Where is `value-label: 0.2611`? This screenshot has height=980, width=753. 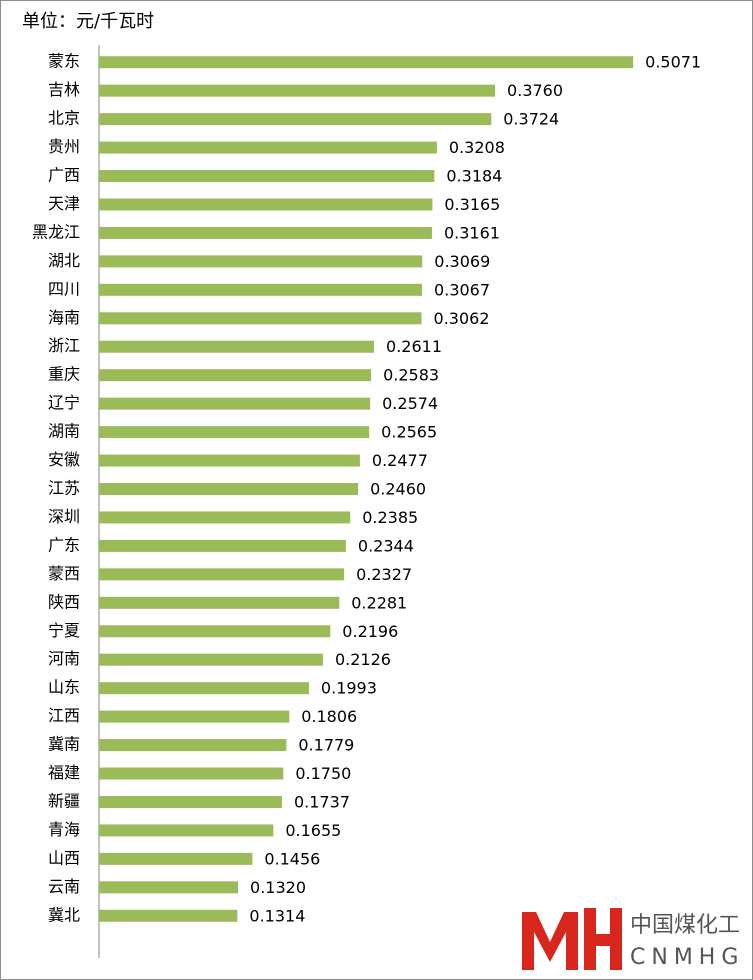
value-label: 0.2611 is located at coordinates (414, 346).